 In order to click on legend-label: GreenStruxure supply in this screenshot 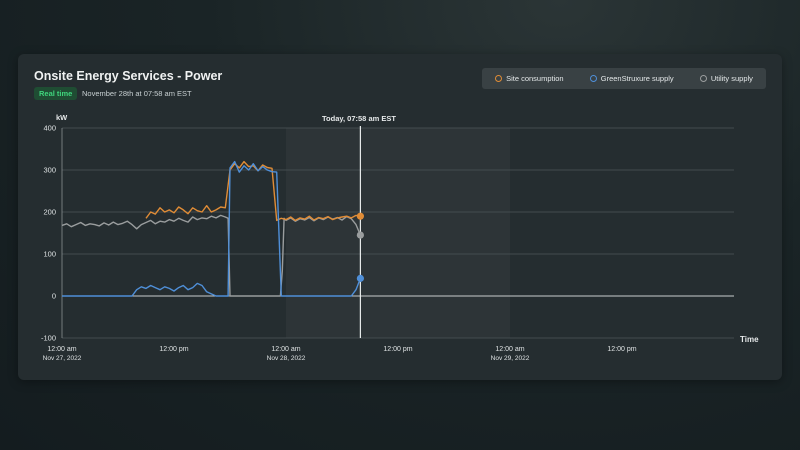, I will do `click(637, 78)`.